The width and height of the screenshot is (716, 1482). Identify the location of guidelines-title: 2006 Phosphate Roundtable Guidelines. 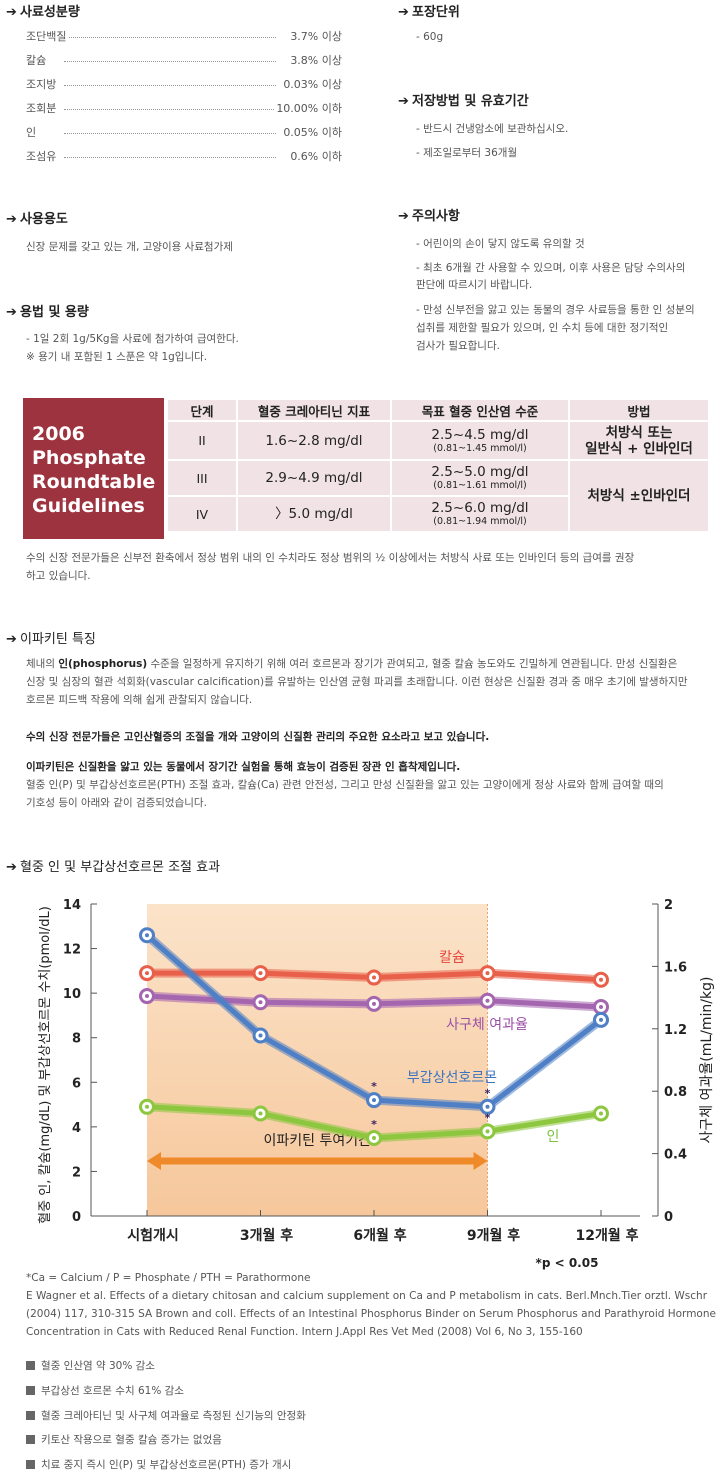
(94, 470).